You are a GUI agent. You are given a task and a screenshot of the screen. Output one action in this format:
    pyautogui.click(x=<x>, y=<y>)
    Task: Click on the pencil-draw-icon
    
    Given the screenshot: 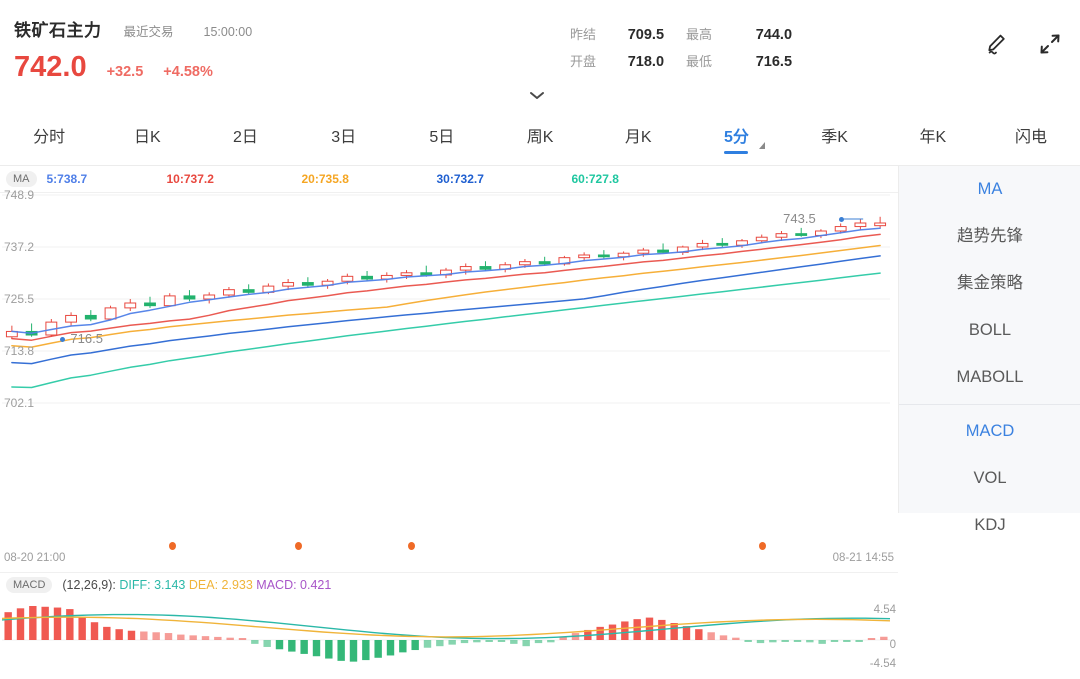 What is the action you would take?
    pyautogui.click(x=996, y=44)
    